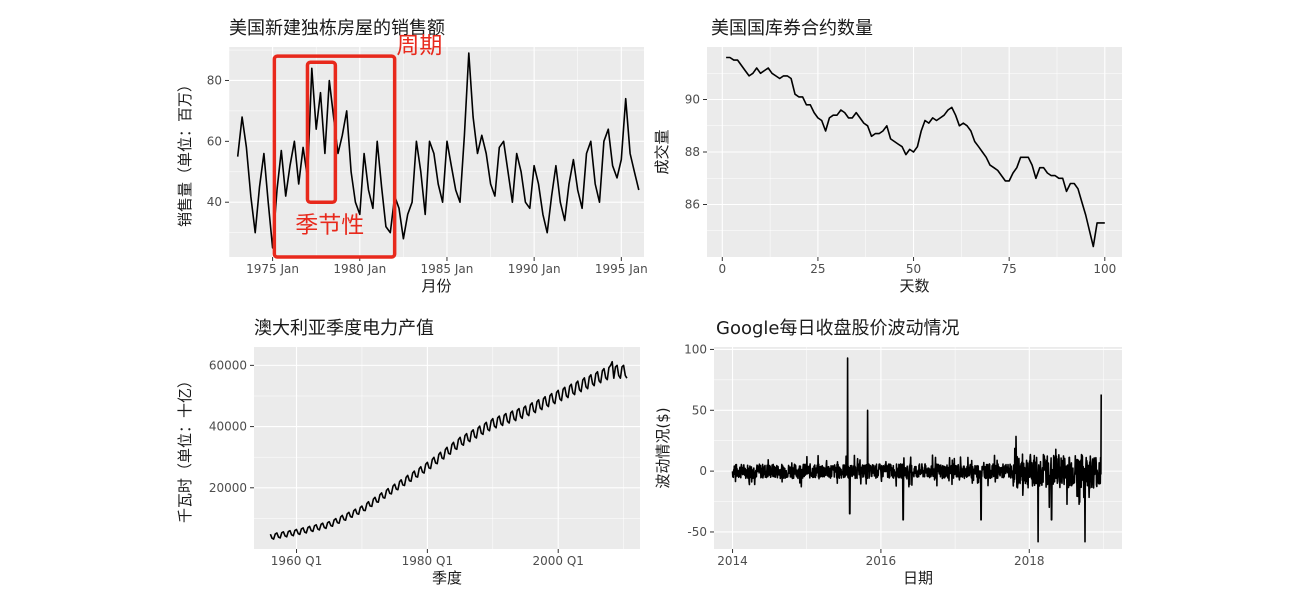  I want to click on y-tick-label: 86, so click(692, 205).